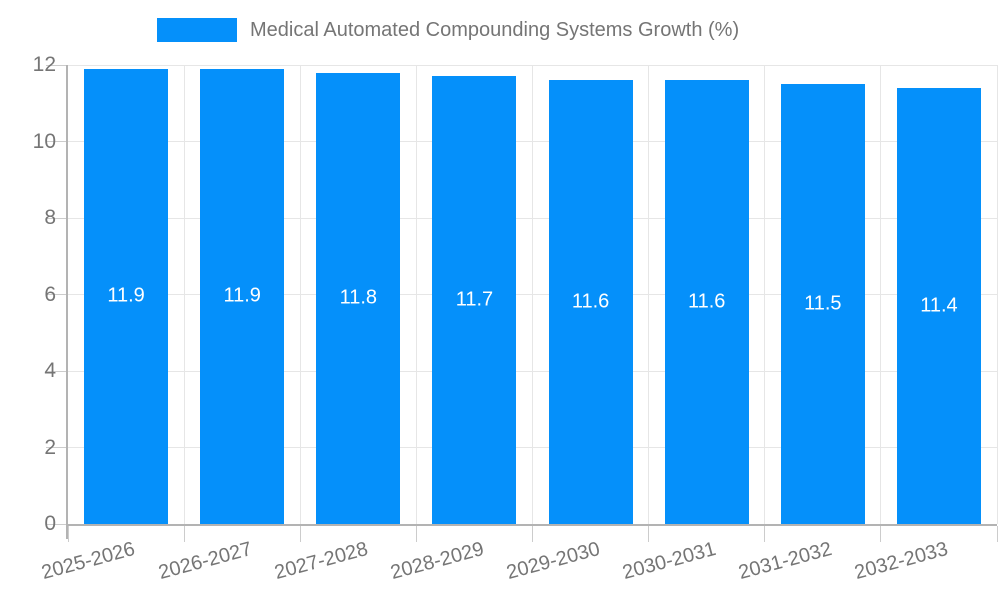 The image size is (1000, 600). I want to click on y-axis-label: 2, so click(50, 447).